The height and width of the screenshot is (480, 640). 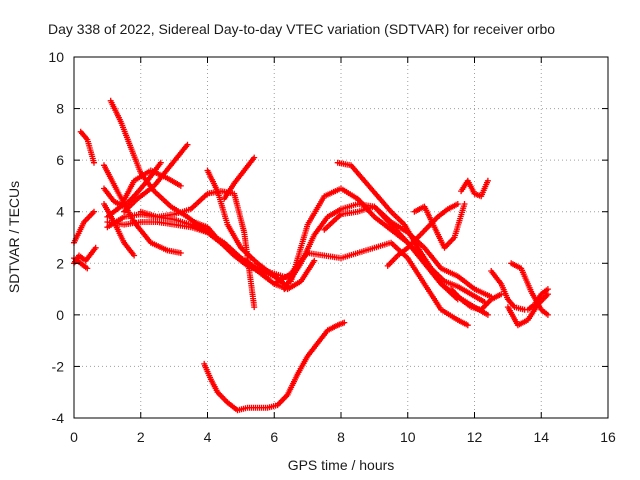 What do you see at coordinates (58, 366) in the screenshot?
I see `y-tick-label: -2` at bounding box center [58, 366].